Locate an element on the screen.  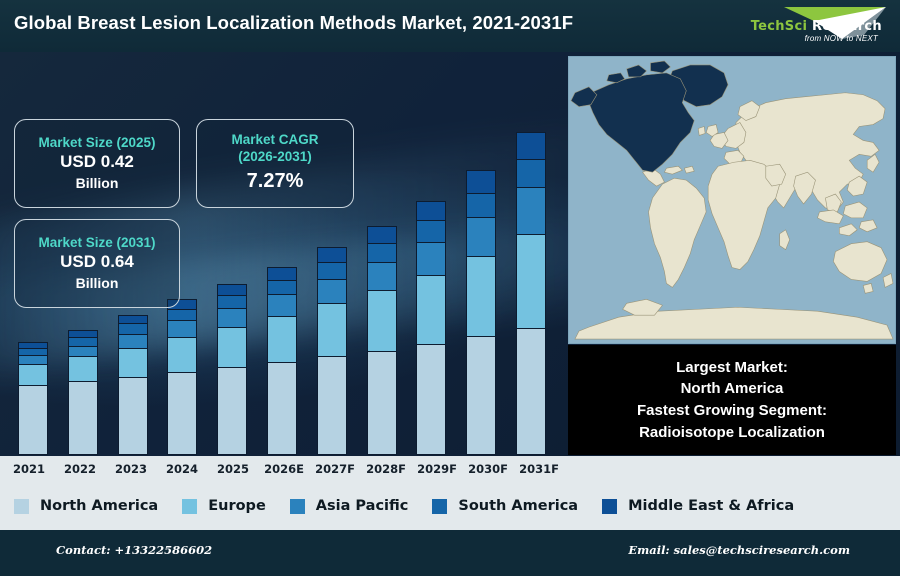
axis-label-2024: 2024 is located at coordinates (181, 469).